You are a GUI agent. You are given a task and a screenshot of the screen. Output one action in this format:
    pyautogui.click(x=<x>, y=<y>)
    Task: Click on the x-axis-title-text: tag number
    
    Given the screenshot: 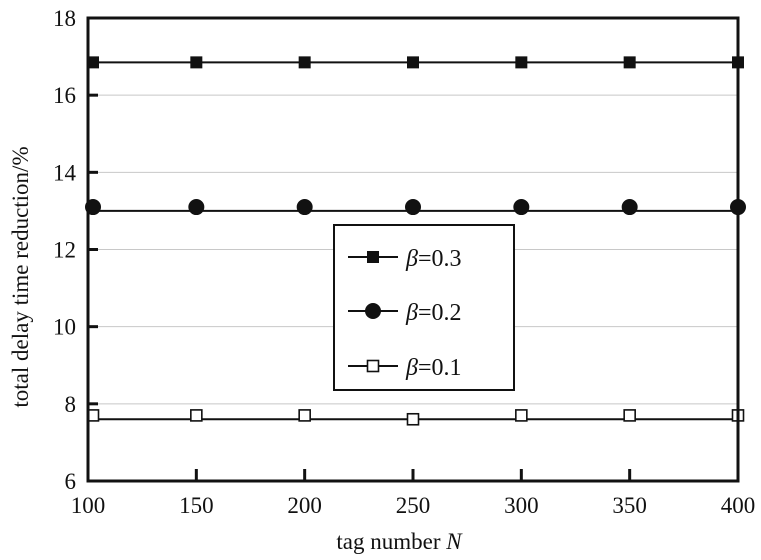 What is the action you would take?
    pyautogui.click(x=391, y=541)
    